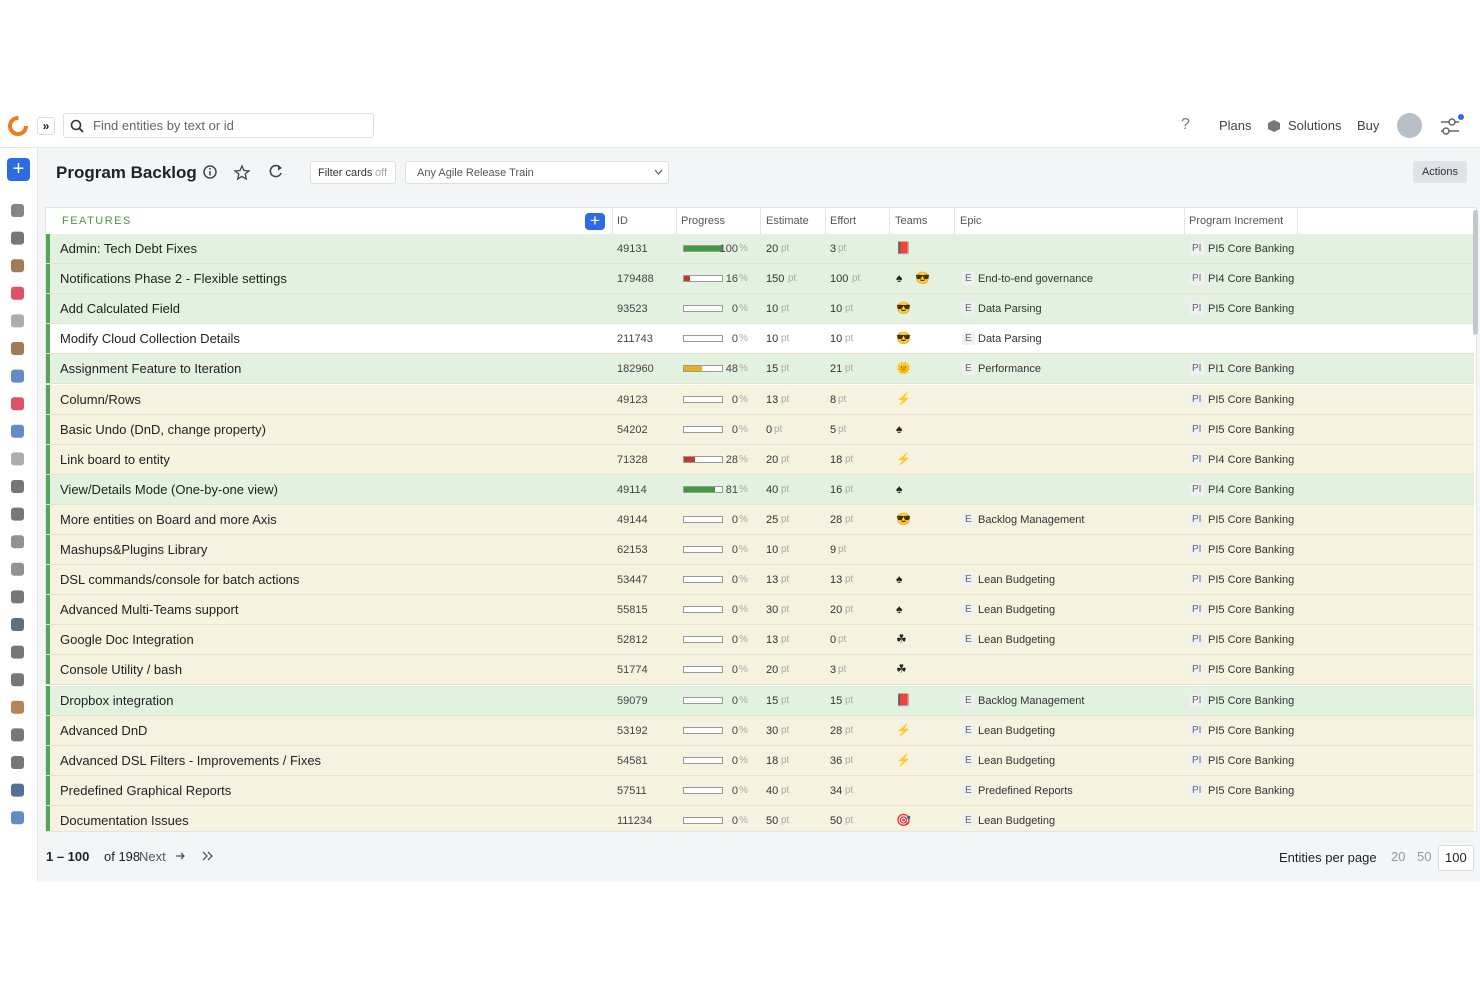 This screenshot has width=1480, height=987. What do you see at coordinates (843, 221) in the screenshot?
I see `column-header: Effort` at bounding box center [843, 221].